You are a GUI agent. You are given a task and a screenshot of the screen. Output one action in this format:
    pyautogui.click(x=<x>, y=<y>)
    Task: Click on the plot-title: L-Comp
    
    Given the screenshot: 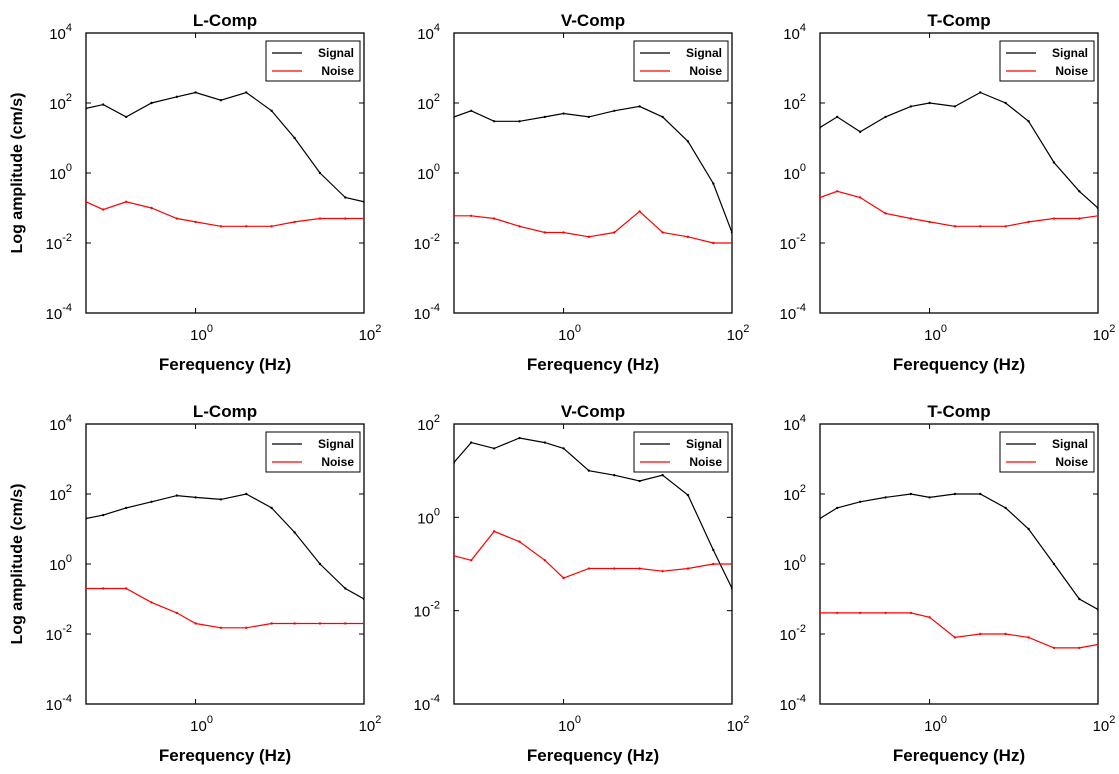 What is the action you would take?
    pyautogui.click(x=225, y=411)
    